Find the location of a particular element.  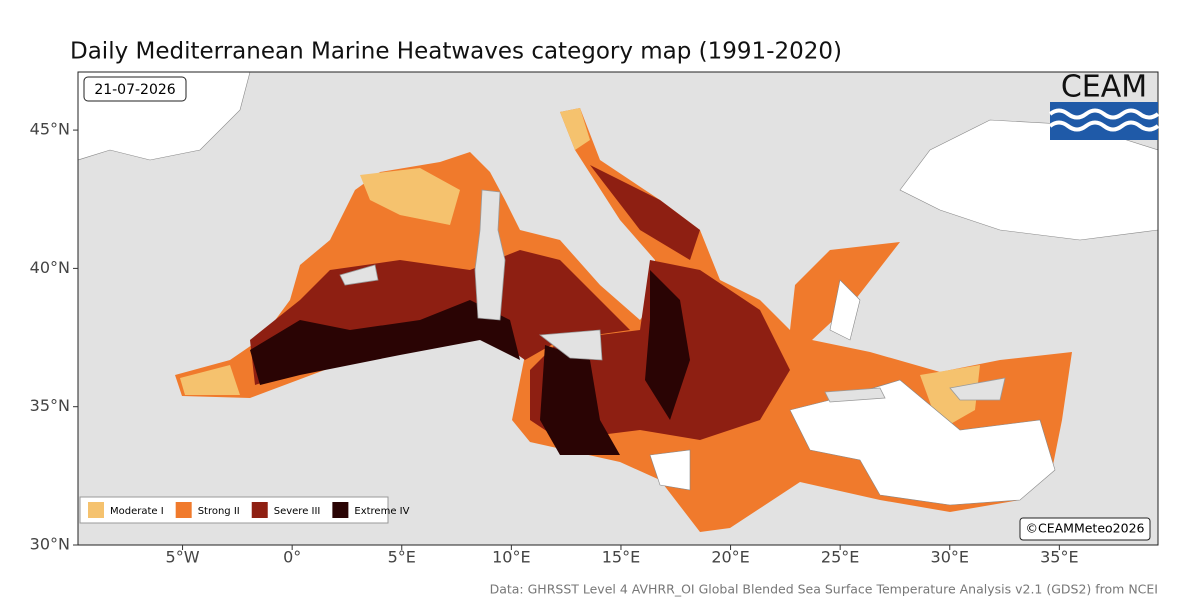

legend-label: Severe III is located at coordinates (297, 511).